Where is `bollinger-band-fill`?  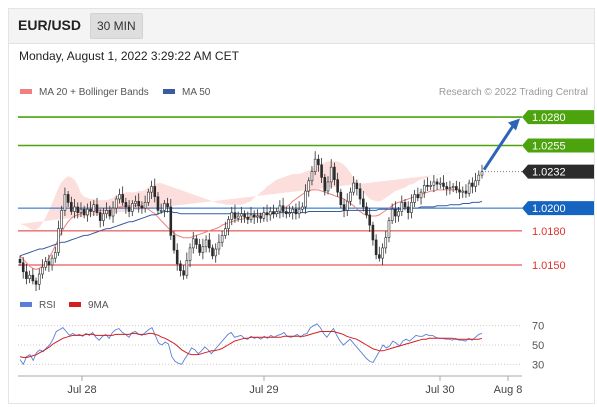 bollinger-band-fill is located at coordinates (237, 195).